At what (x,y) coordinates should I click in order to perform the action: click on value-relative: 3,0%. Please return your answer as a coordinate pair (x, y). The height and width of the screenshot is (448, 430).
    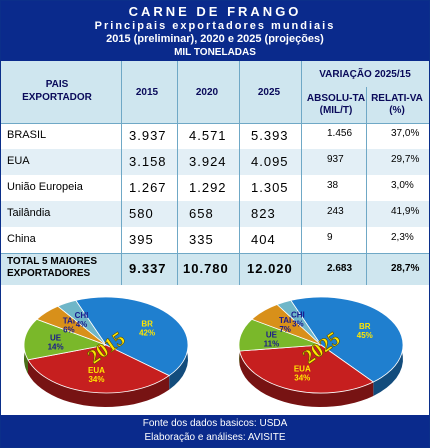
    Looking at the image, I should click on (402, 185).